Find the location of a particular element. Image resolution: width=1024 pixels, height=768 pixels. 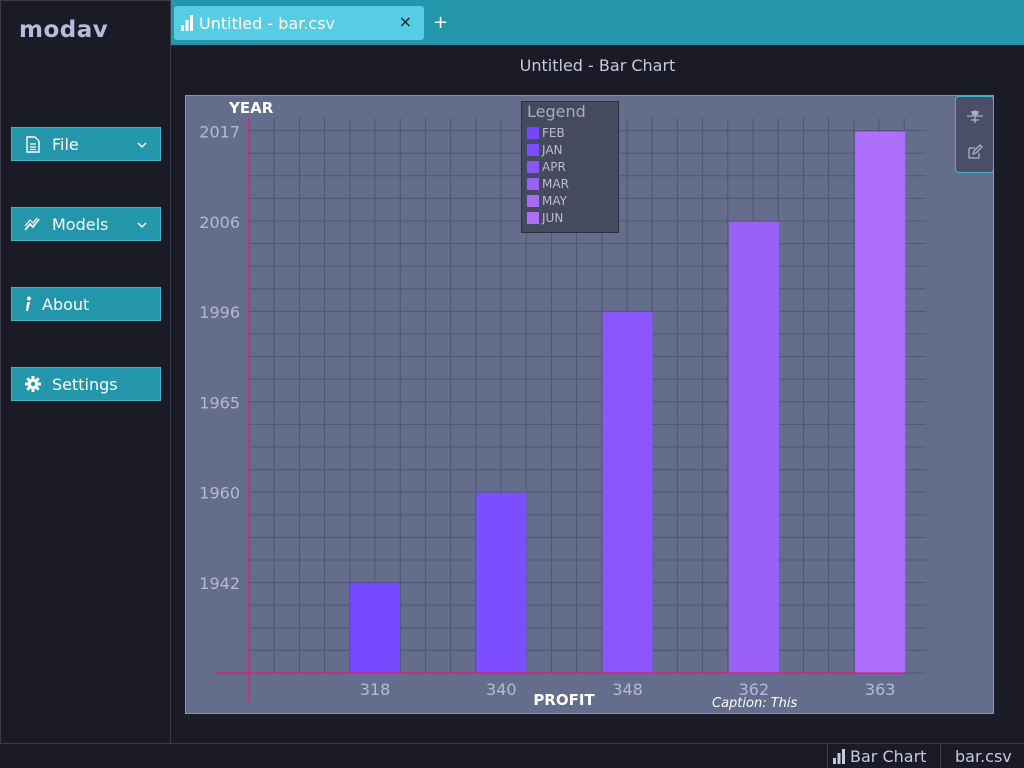

sidebar-item-label: File is located at coordinates (65, 144).